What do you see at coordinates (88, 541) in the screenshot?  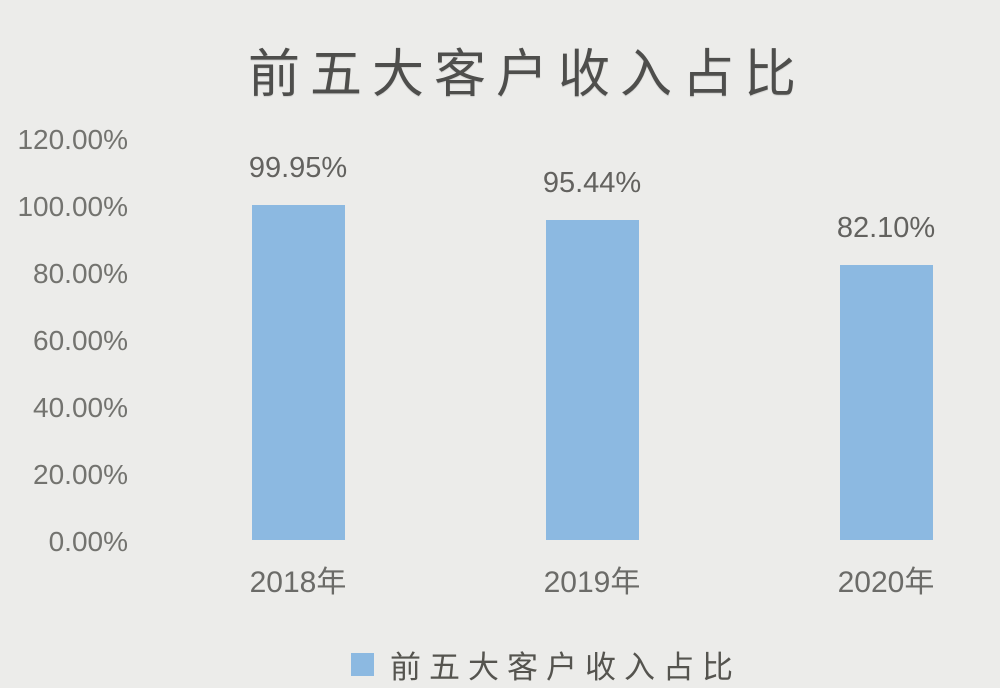 I see `y-axis-tick-label: 0.00%` at bounding box center [88, 541].